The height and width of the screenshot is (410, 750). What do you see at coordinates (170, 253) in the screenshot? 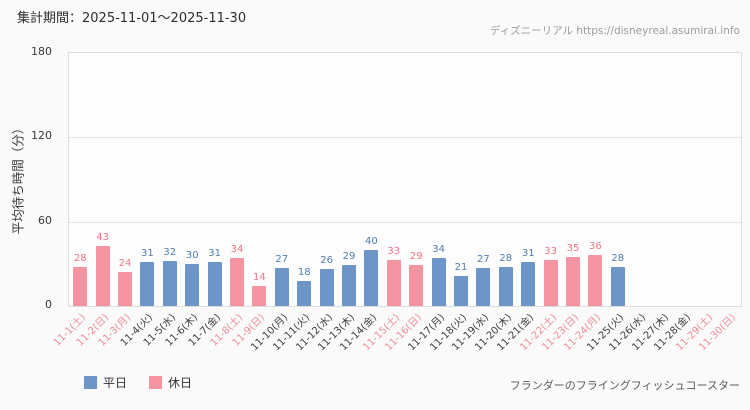
I see `bar-value-label: 32` at bounding box center [170, 253].